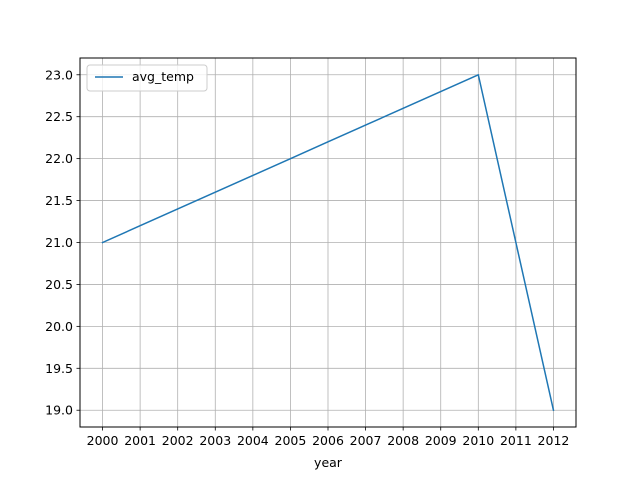 This screenshot has height=480, width=640. What do you see at coordinates (516, 440) in the screenshot?
I see `x-tick-label: 2011` at bounding box center [516, 440].